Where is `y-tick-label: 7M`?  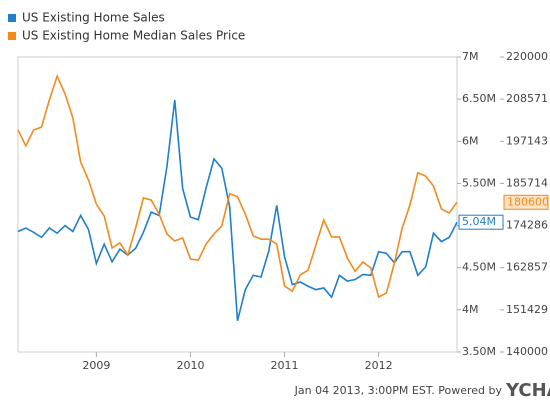 y-tick-label: 7M is located at coordinates (470, 56).